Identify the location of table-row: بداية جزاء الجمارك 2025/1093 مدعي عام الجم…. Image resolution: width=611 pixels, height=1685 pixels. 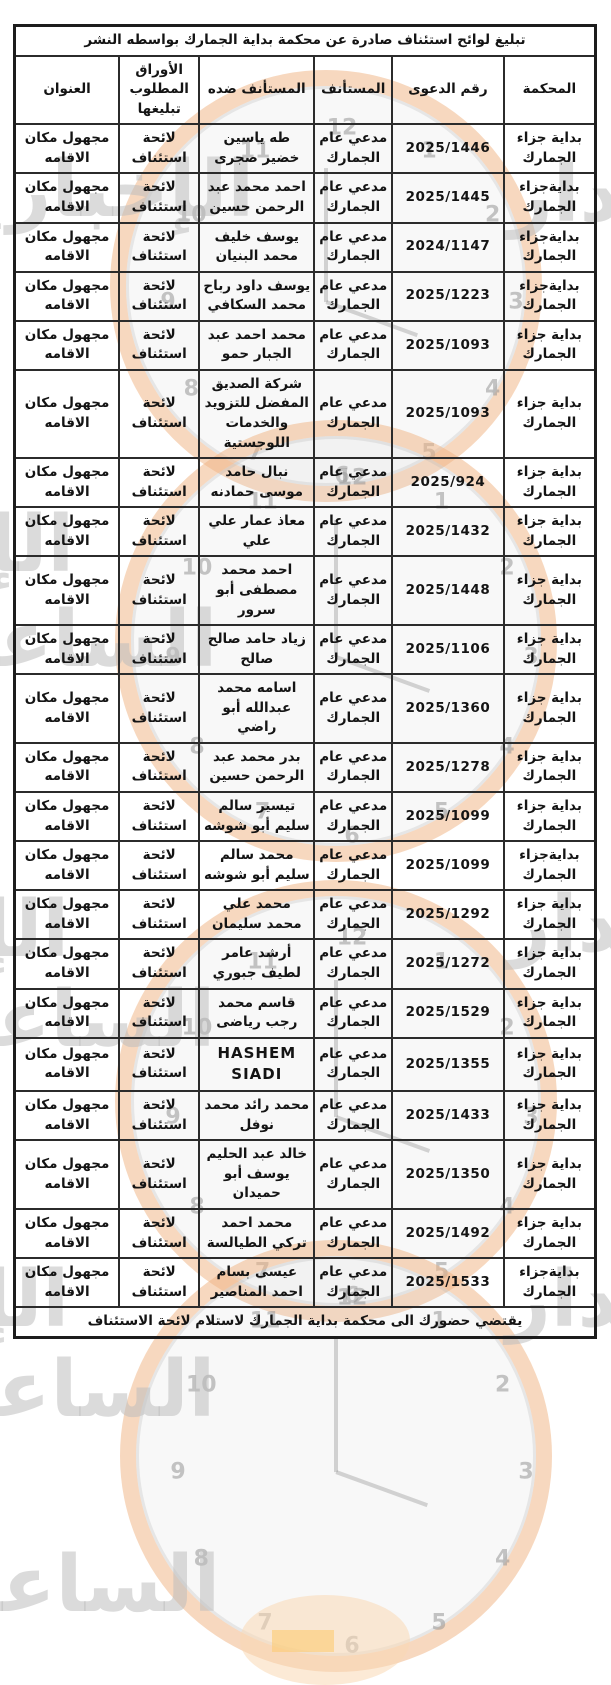
(305, 345).